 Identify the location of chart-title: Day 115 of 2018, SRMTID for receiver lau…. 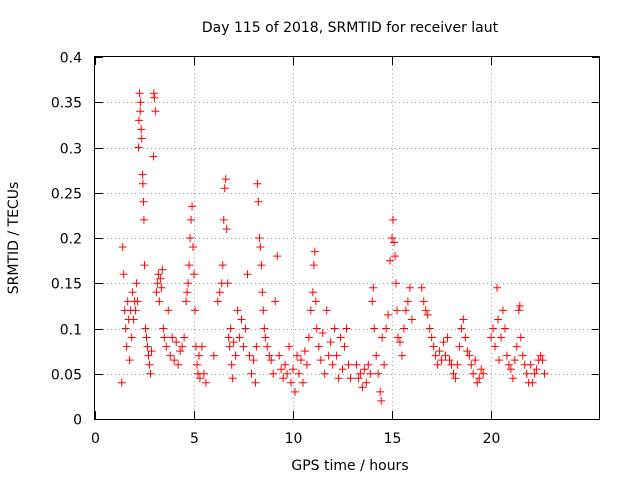
(350, 28).